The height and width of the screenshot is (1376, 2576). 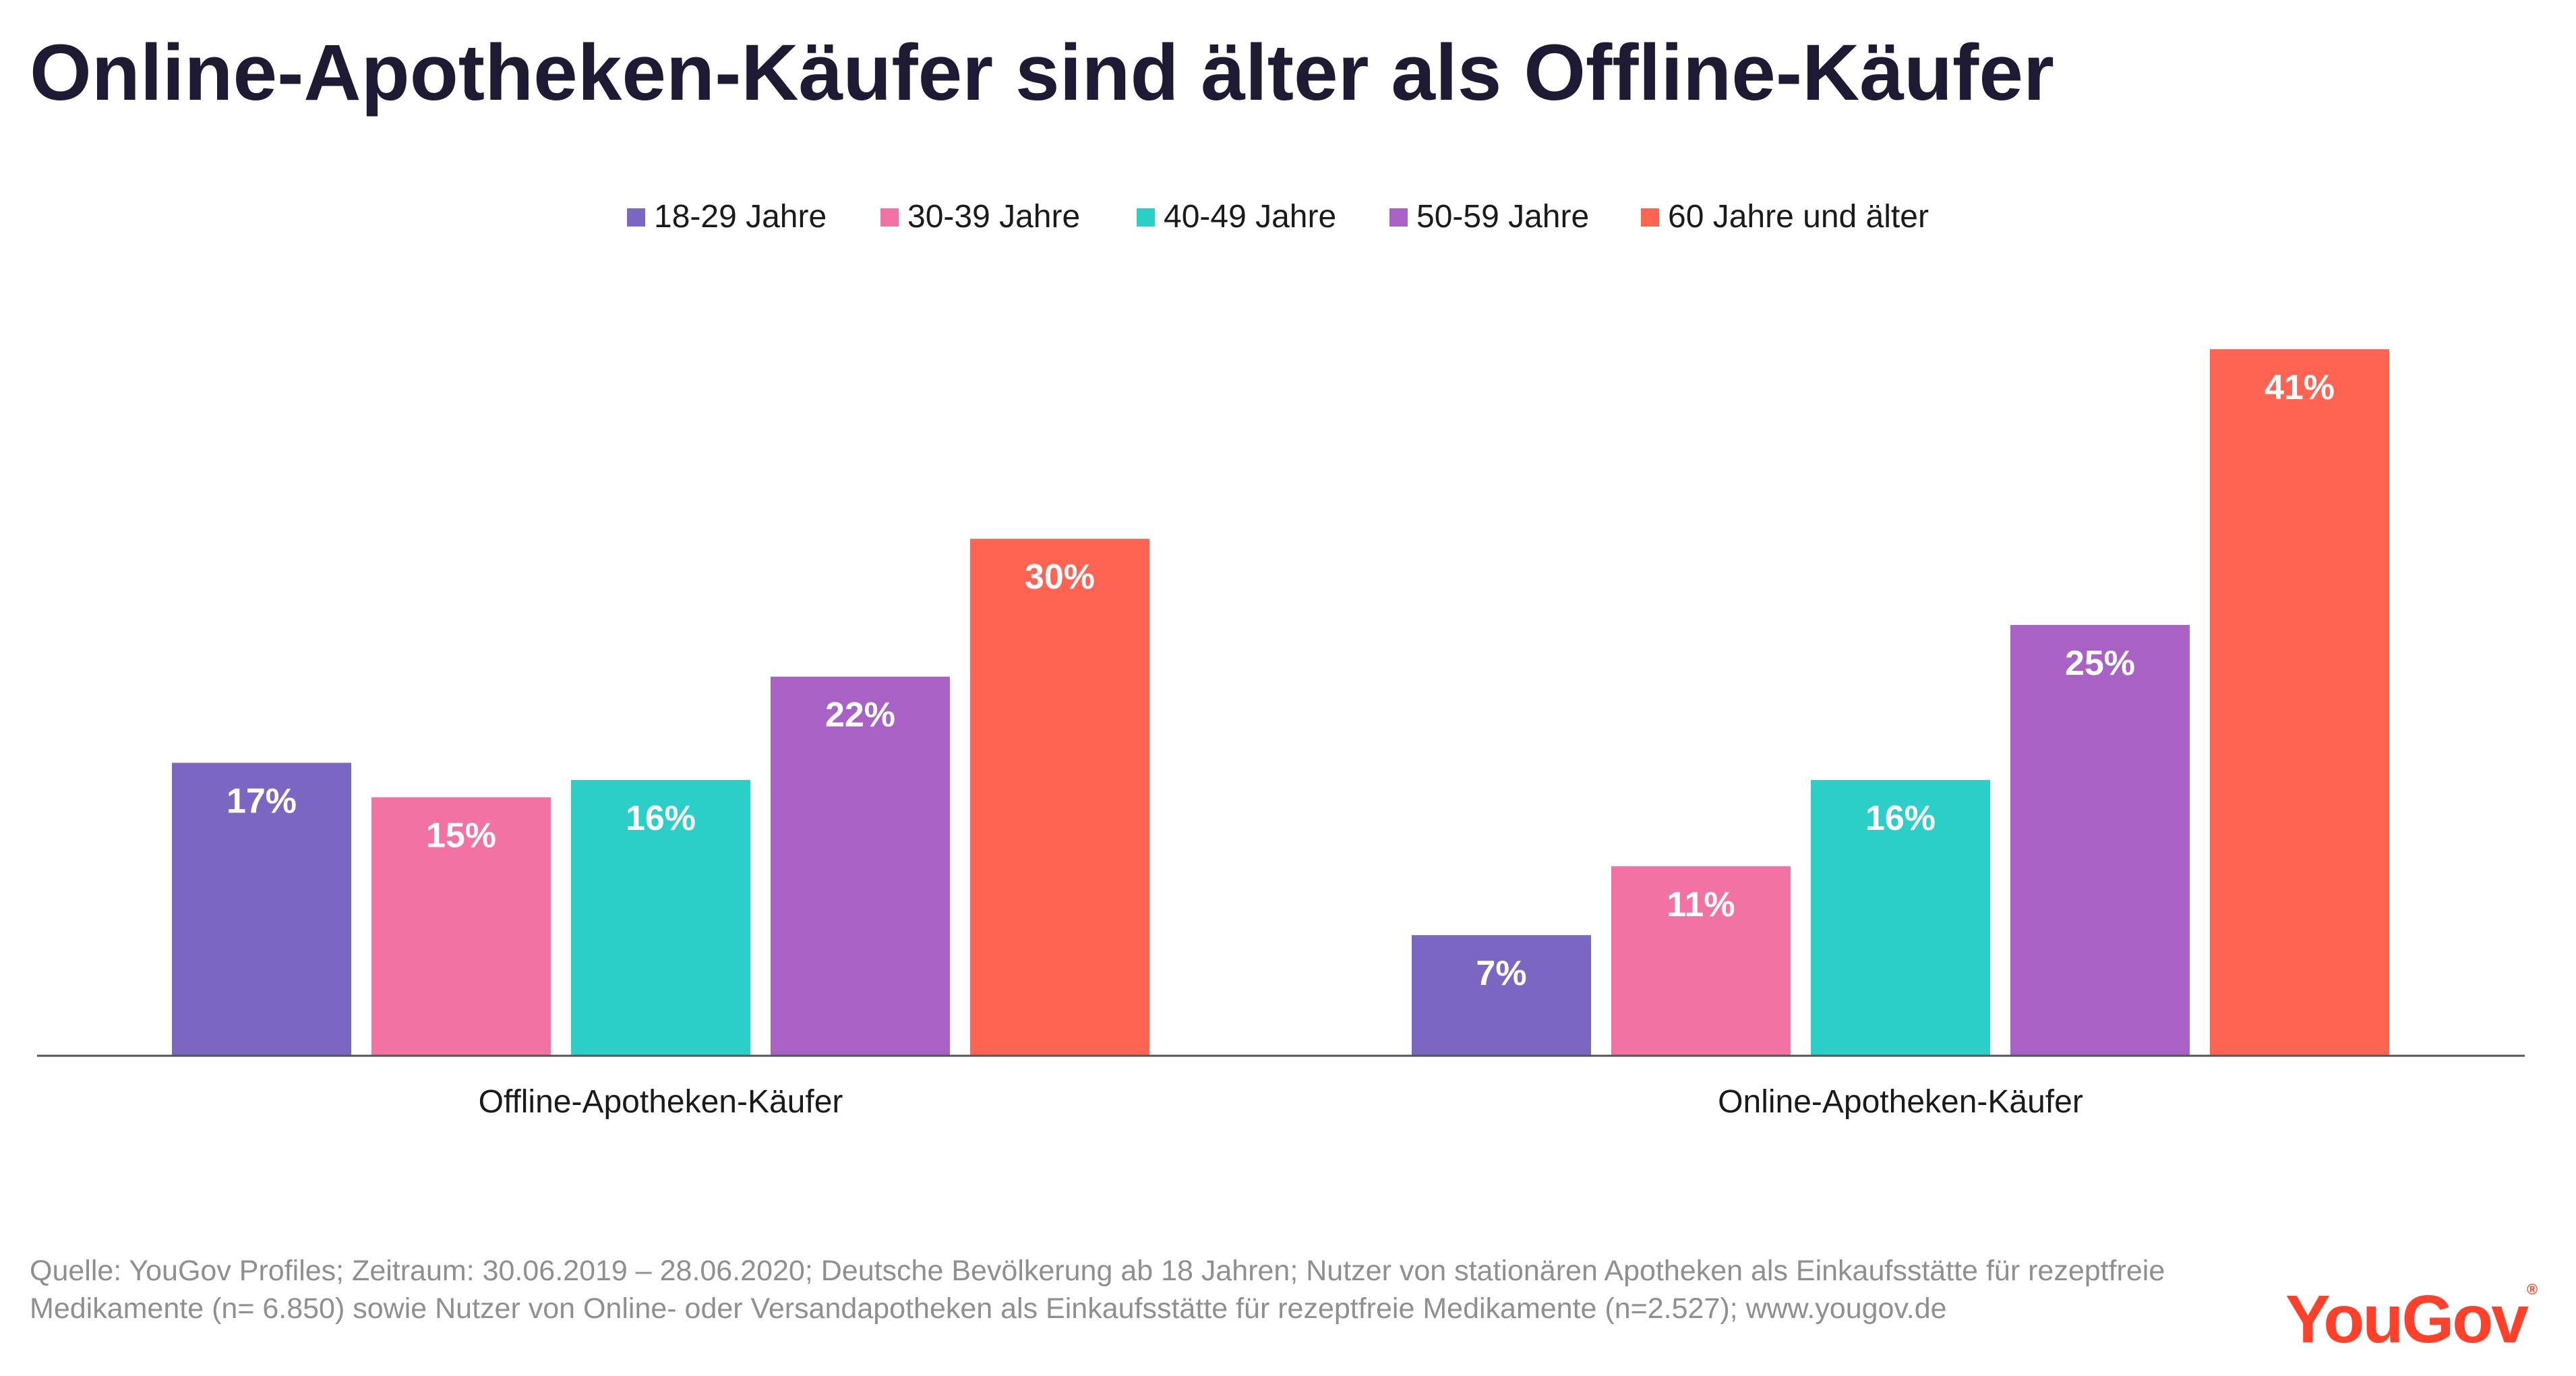 What do you see at coordinates (1059, 797) in the screenshot?
I see `bar-offline-apotheken-k-ufer-60-jahre-und-lter` at bounding box center [1059, 797].